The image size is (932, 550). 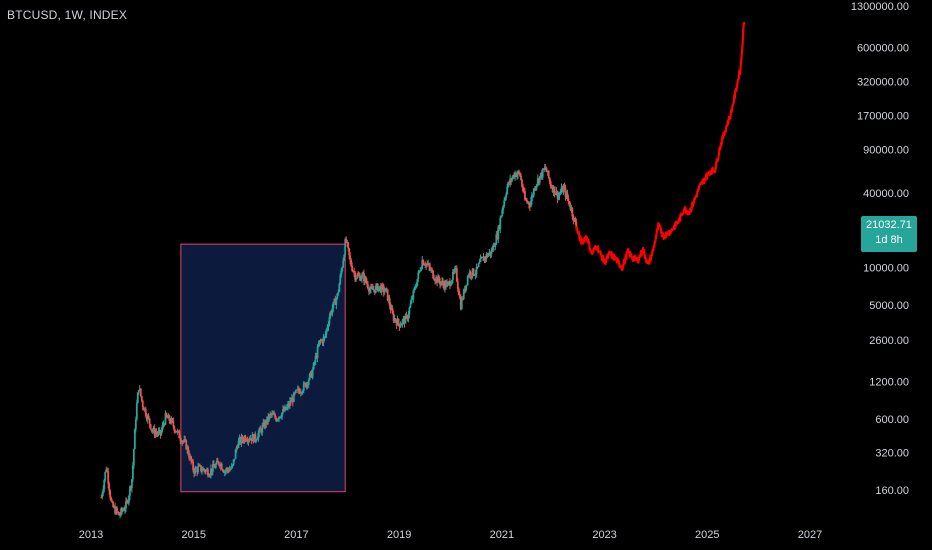 What do you see at coordinates (450, 535) in the screenshot?
I see `x-axis: 2013 2015 2017 2019 2021 2023 2025 2027` at bounding box center [450, 535].